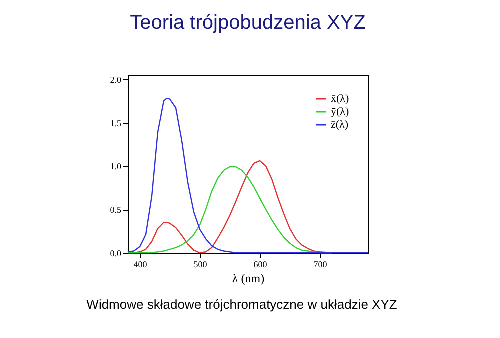 Image resolution: width=500 pixels, height=338 pixels. I want to click on y-tick-label: 2.0, so click(116, 79).